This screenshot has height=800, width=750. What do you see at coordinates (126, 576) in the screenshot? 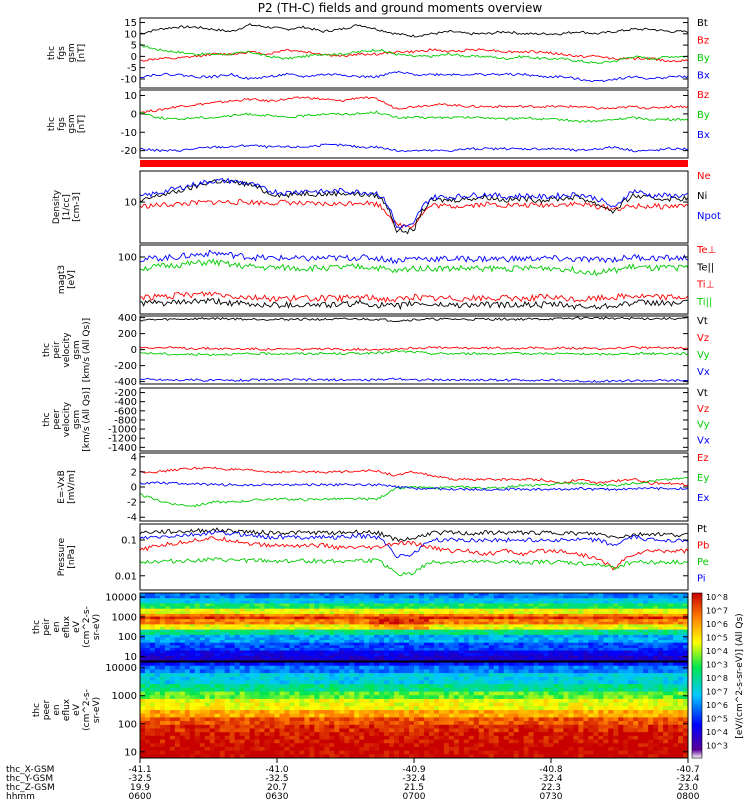
I see `ytick-label: 0.01` at bounding box center [126, 576].